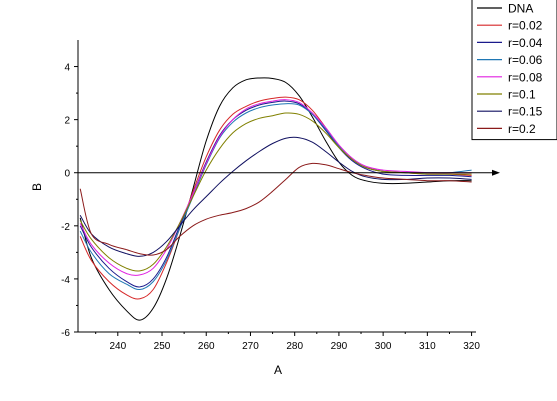 The height and width of the screenshot is (401, 557). What do you see at coordinates (525, 26) in the screenshot?
I see `legend-label: r=0.02` at bounding box center [525, 26].